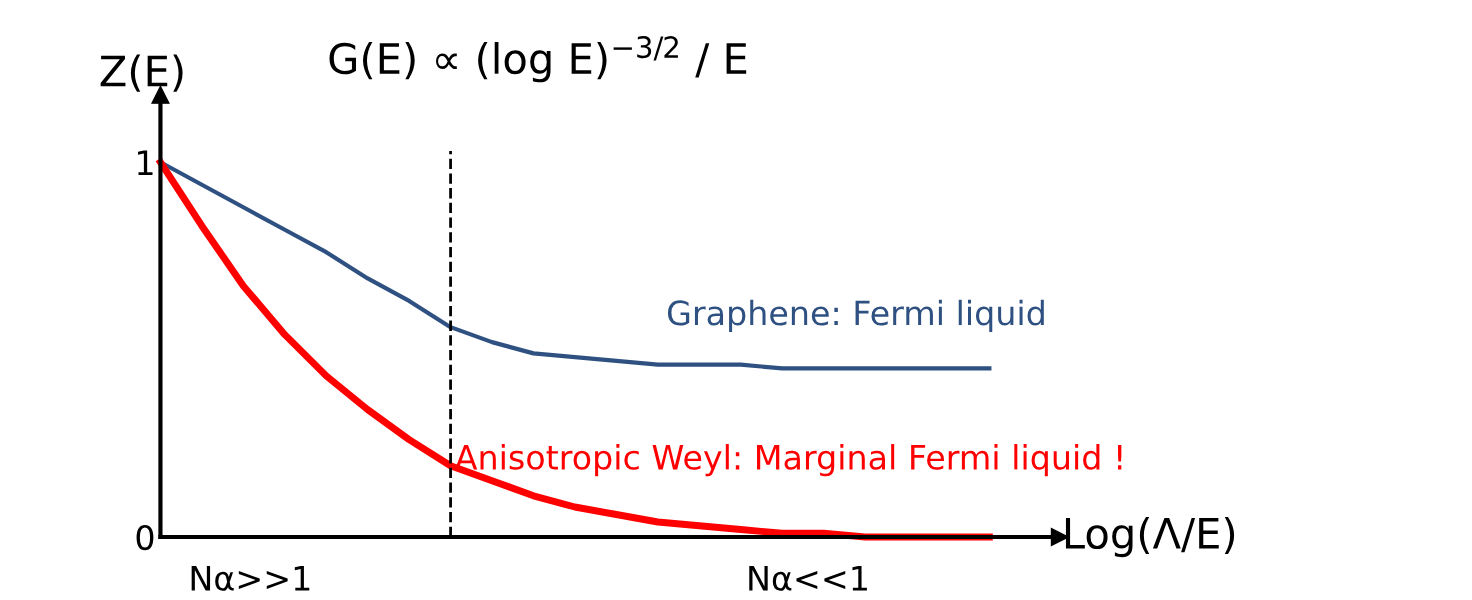 Image resolution: width=1472 pixels, height=600 pixels. I want to click on series-label: Anisotropic Weyl: Marginal Fermi liquid !, so click(788, 460).